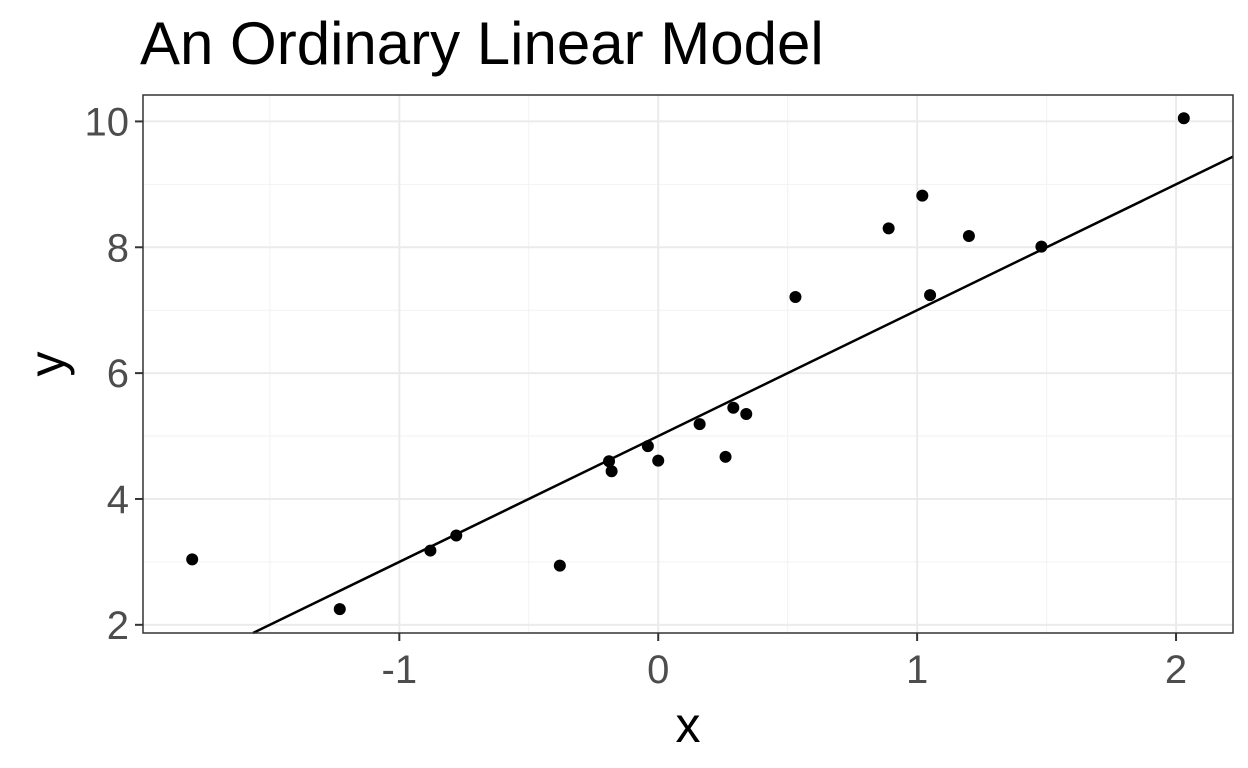  I want to click on y-tick-label: 4, so click(118, 500).